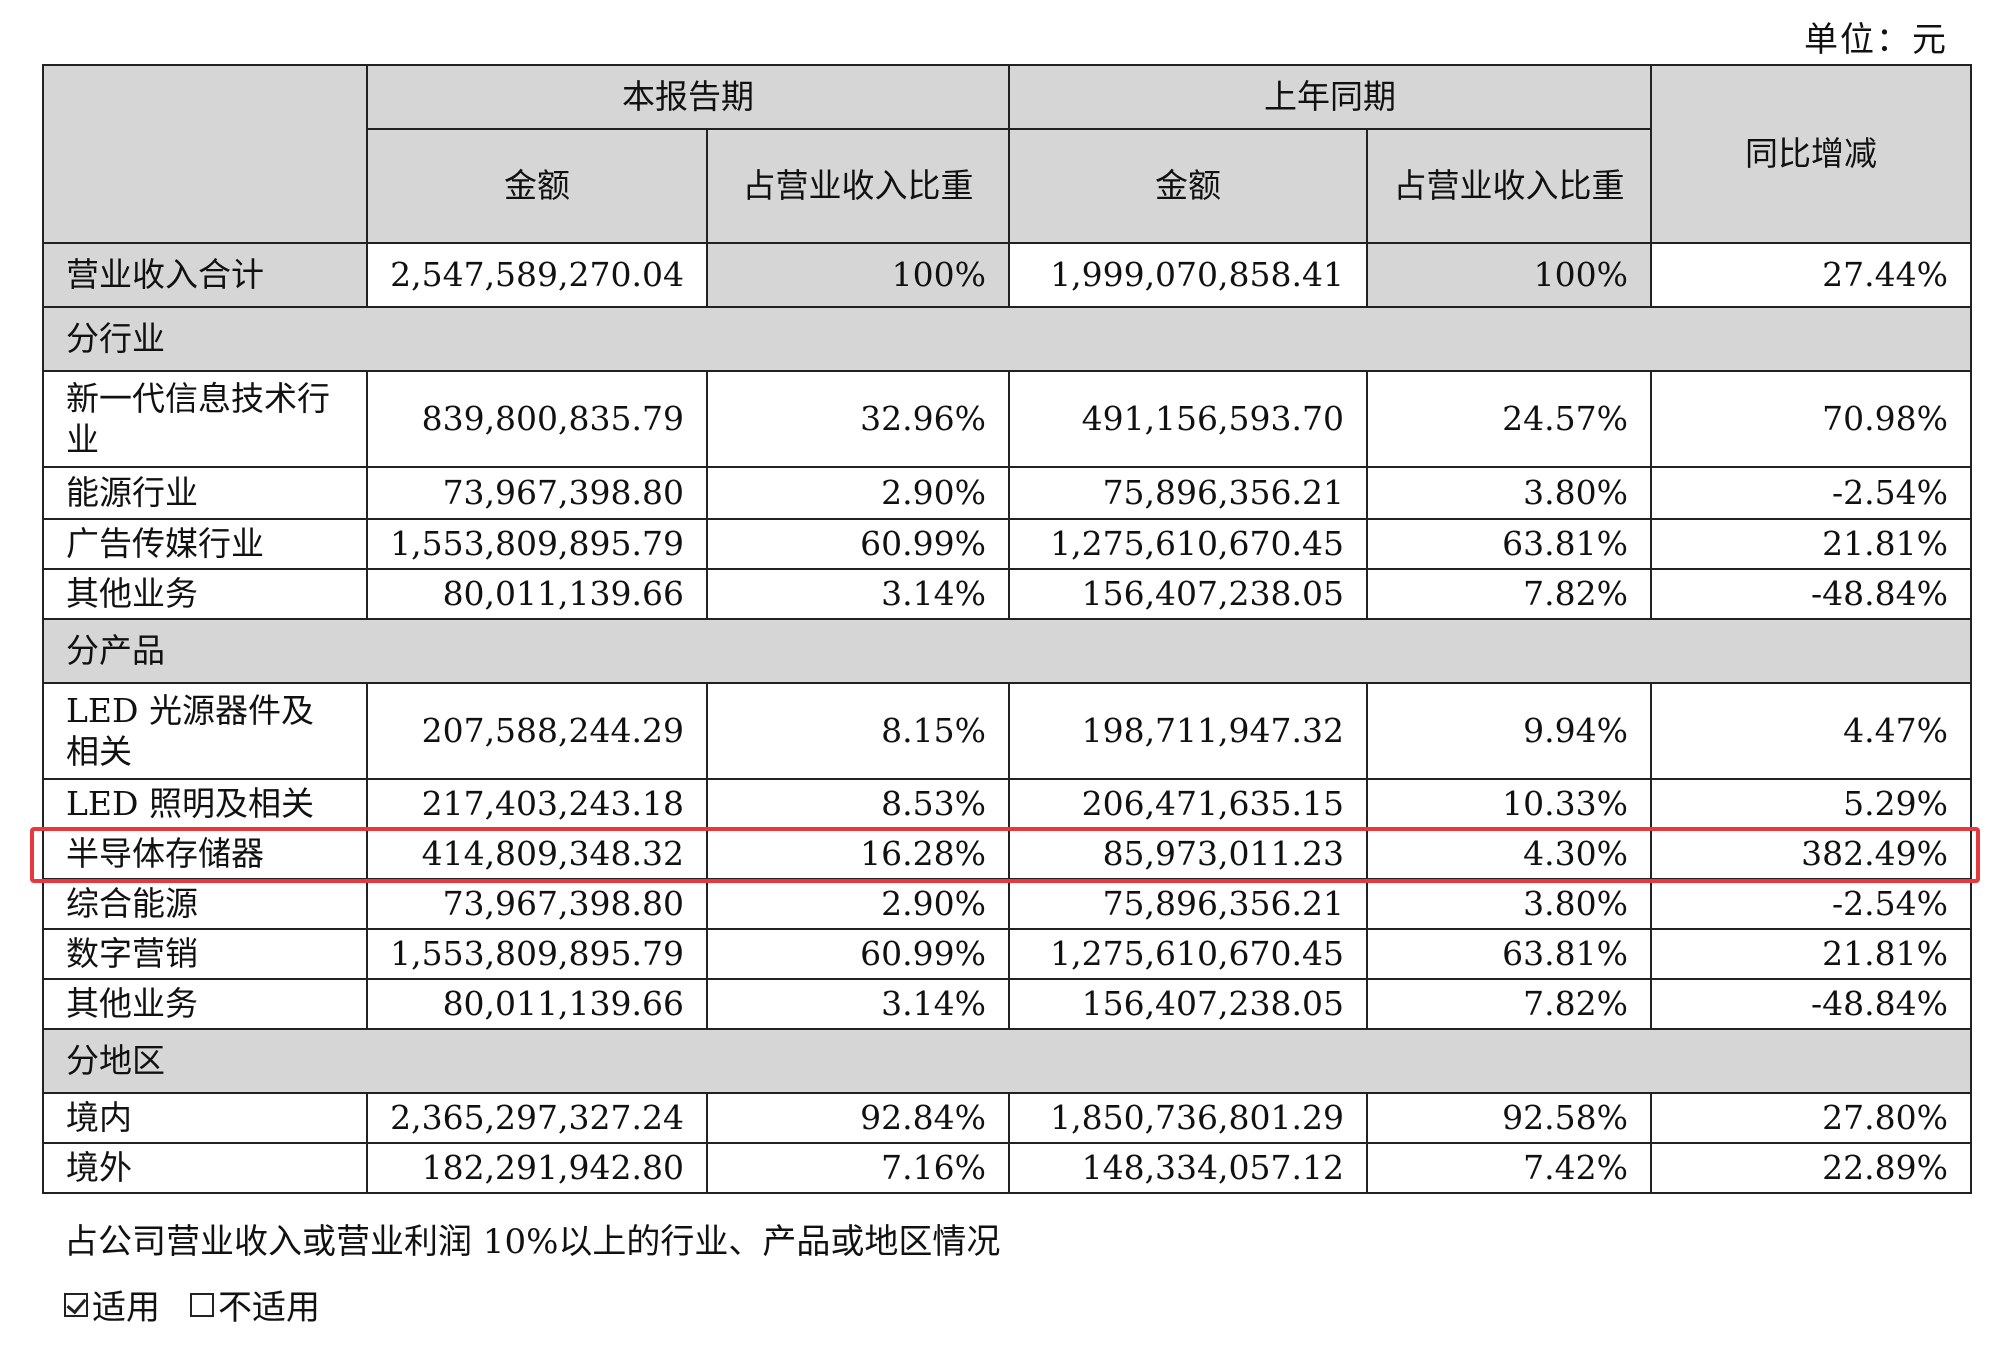 The height and width of the screenshot is (1346, 1992). What do you see at coordinates (205, 1118) in the screenshot?
I see `row-label: 境内` at bounding box center [205, 1118].